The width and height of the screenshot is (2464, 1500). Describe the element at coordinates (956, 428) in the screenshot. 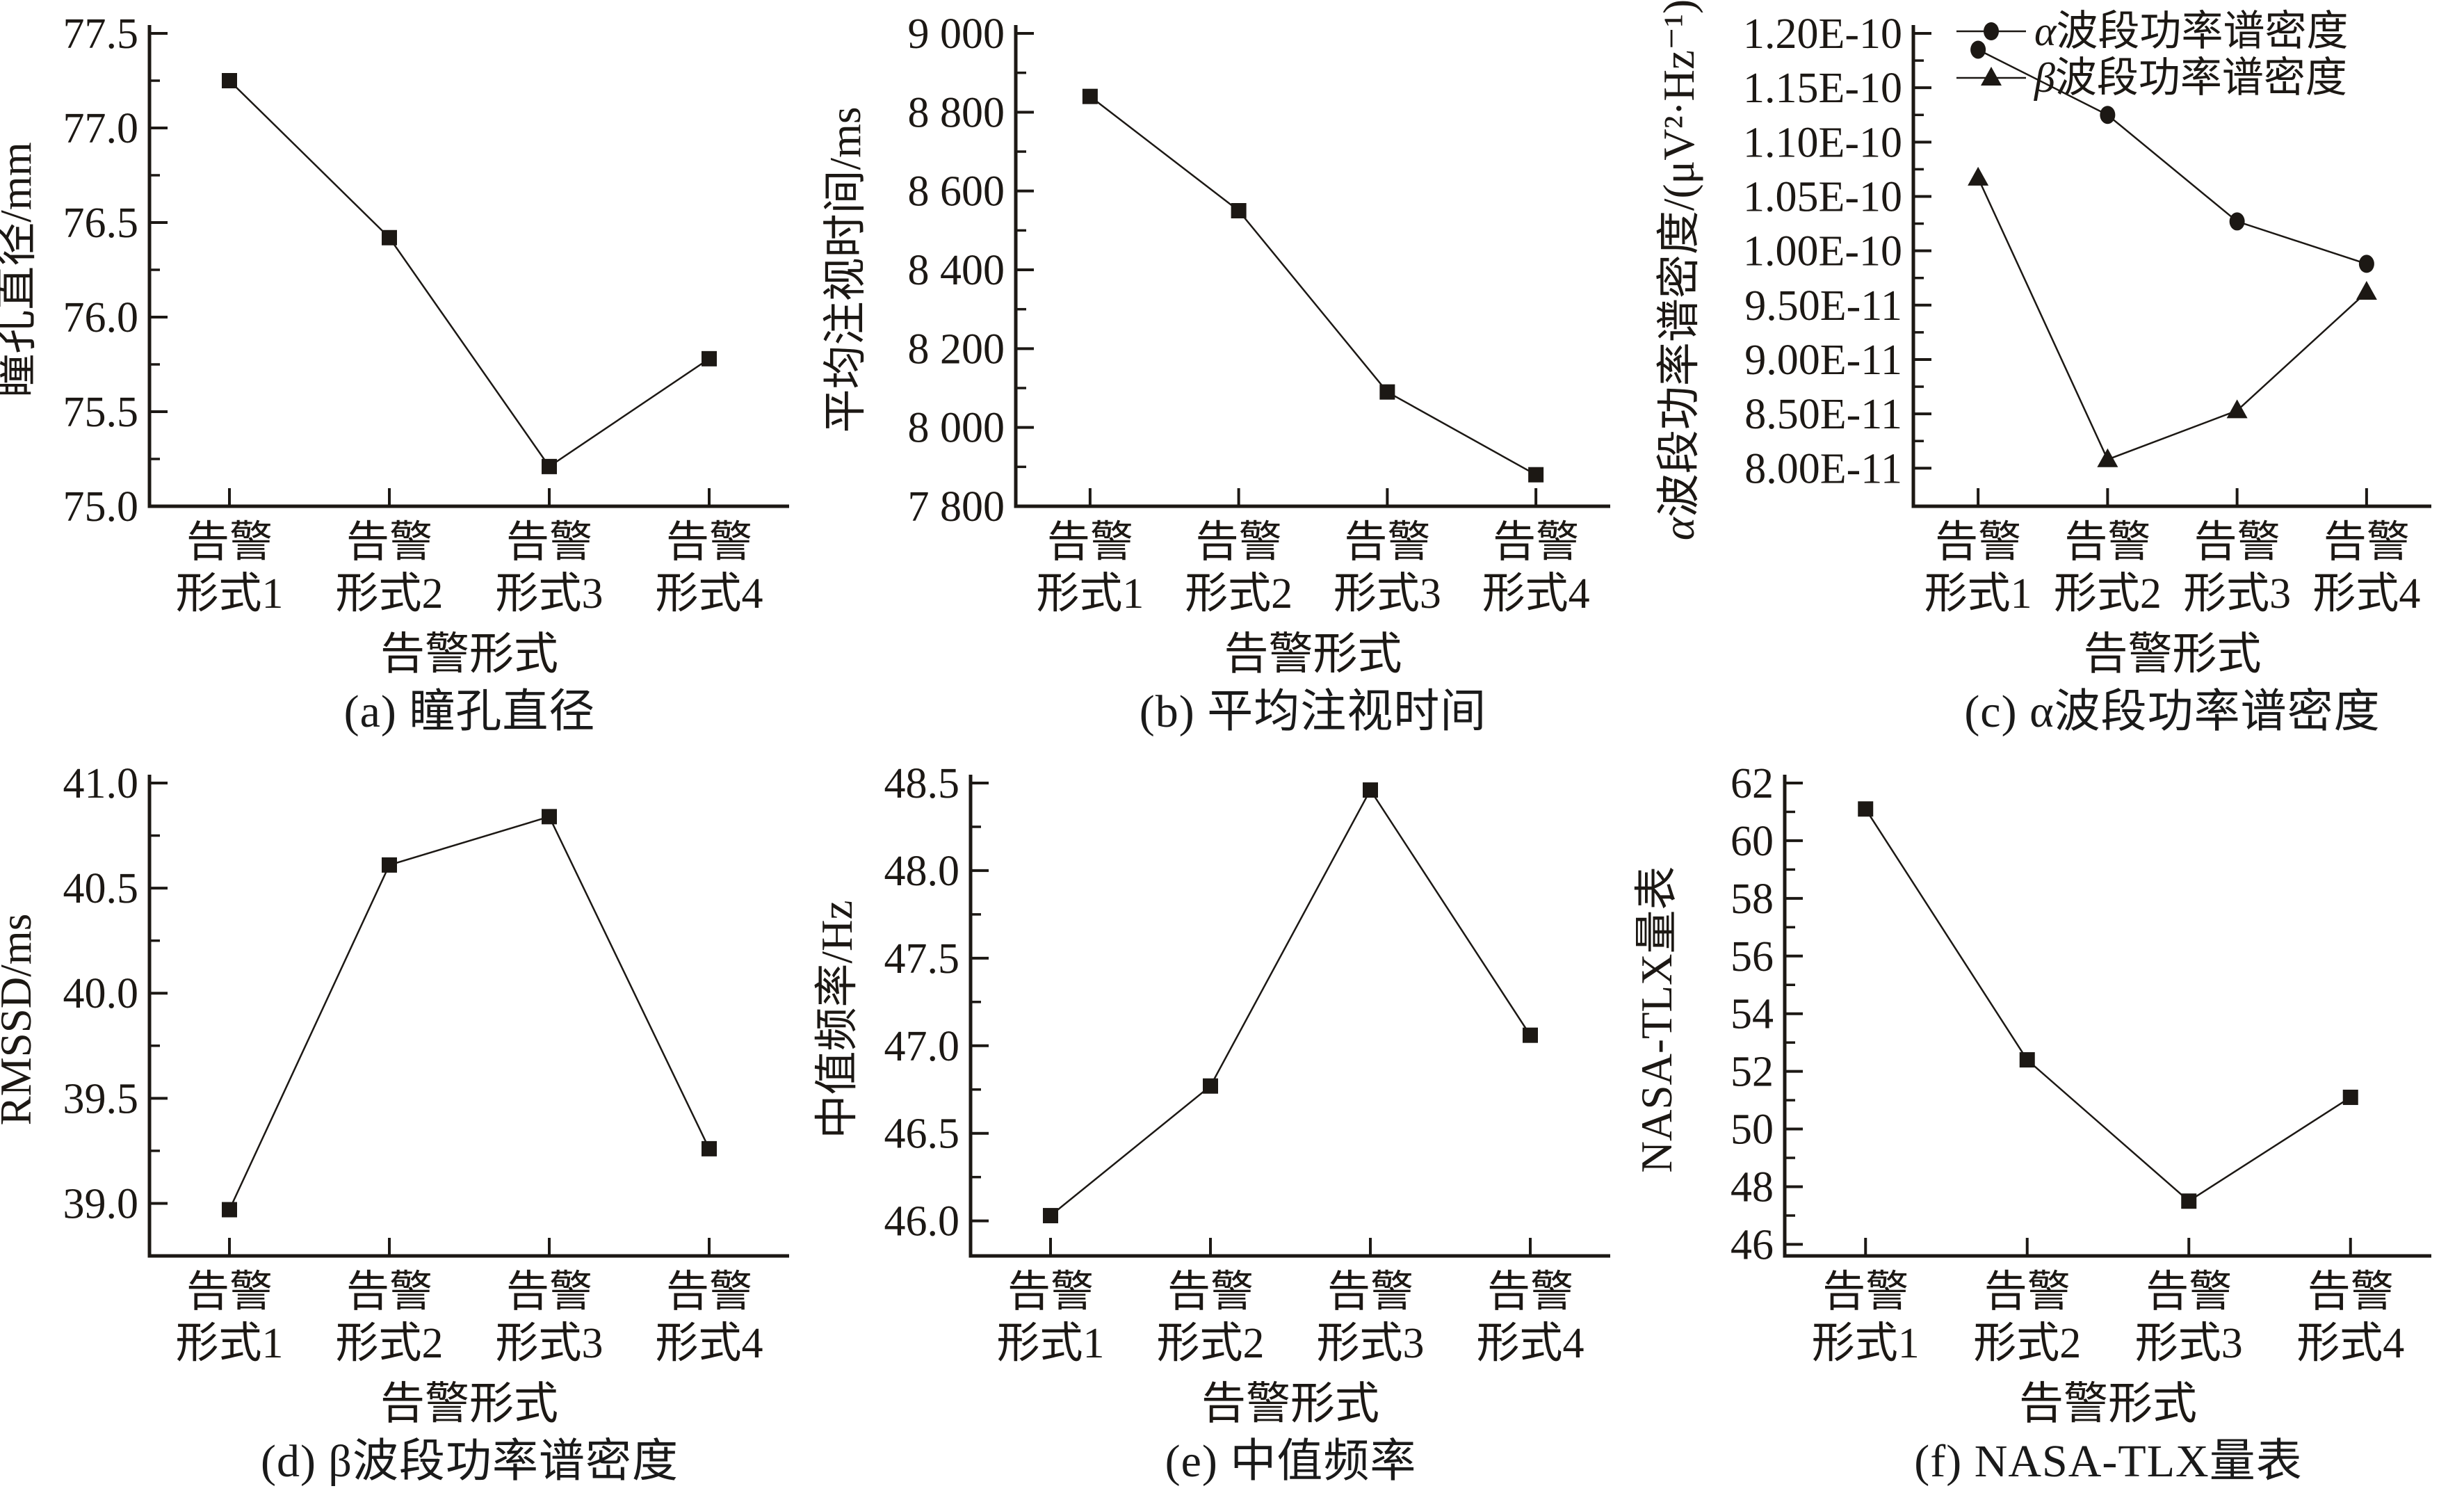

I see `svg-text: 8 000` at that location.